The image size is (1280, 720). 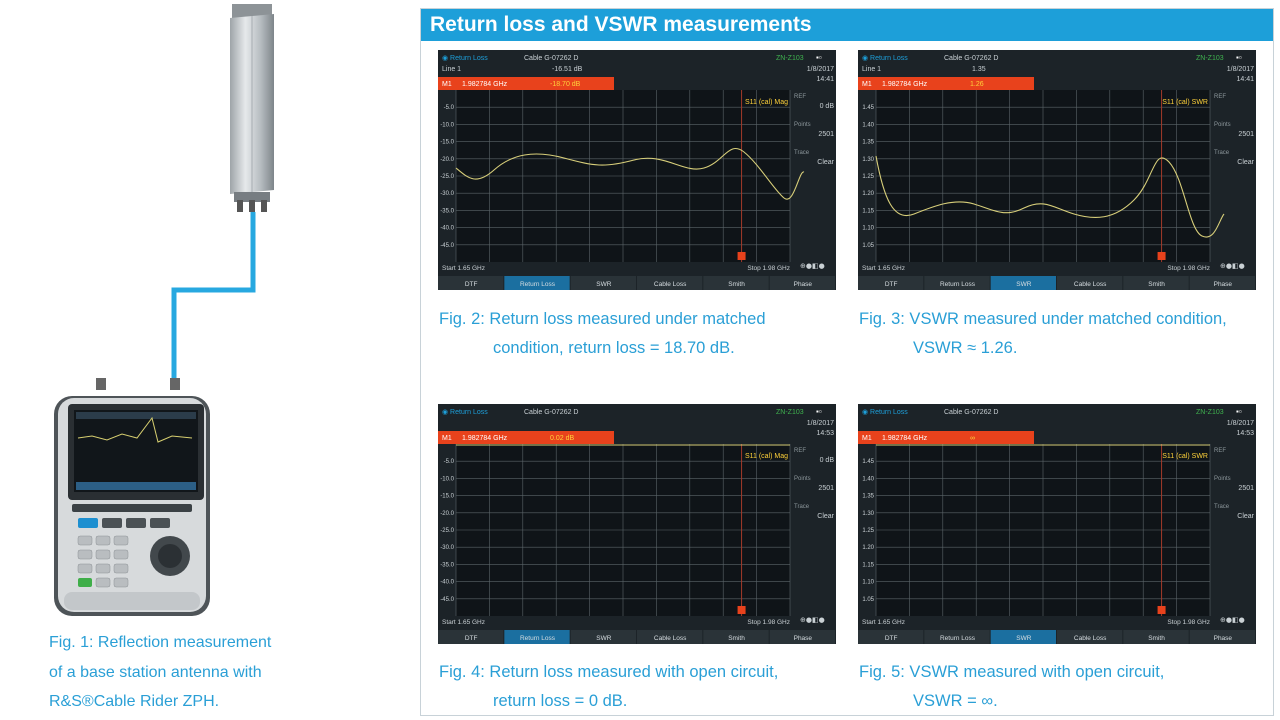 I want to click on ref-label: REF, so click(x=1220, y=451).